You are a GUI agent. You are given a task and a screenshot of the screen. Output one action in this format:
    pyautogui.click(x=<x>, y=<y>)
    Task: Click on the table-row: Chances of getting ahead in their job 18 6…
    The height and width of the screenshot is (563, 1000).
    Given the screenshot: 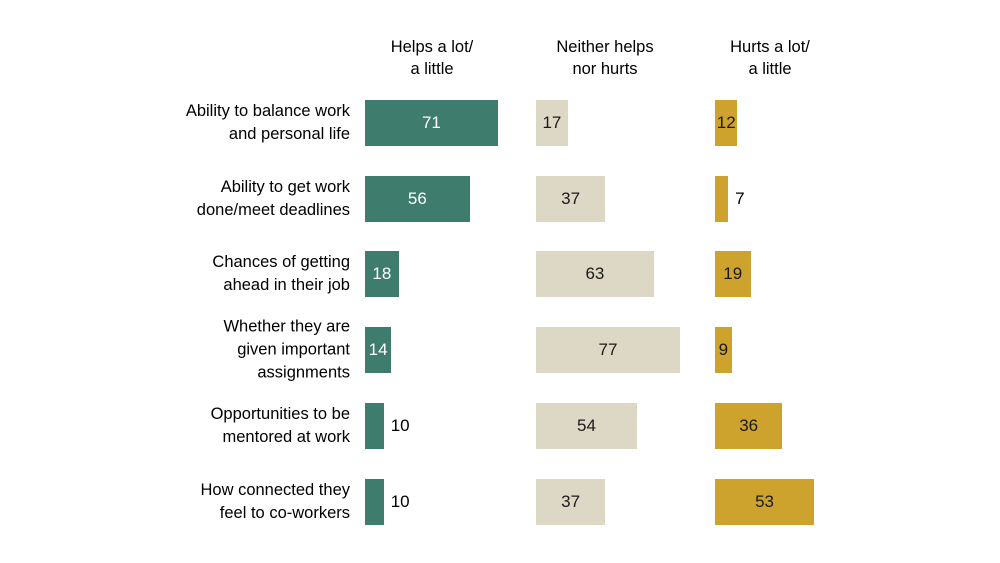 What is the action you would take?
    pyautogui.click(x=500, y=275)
    